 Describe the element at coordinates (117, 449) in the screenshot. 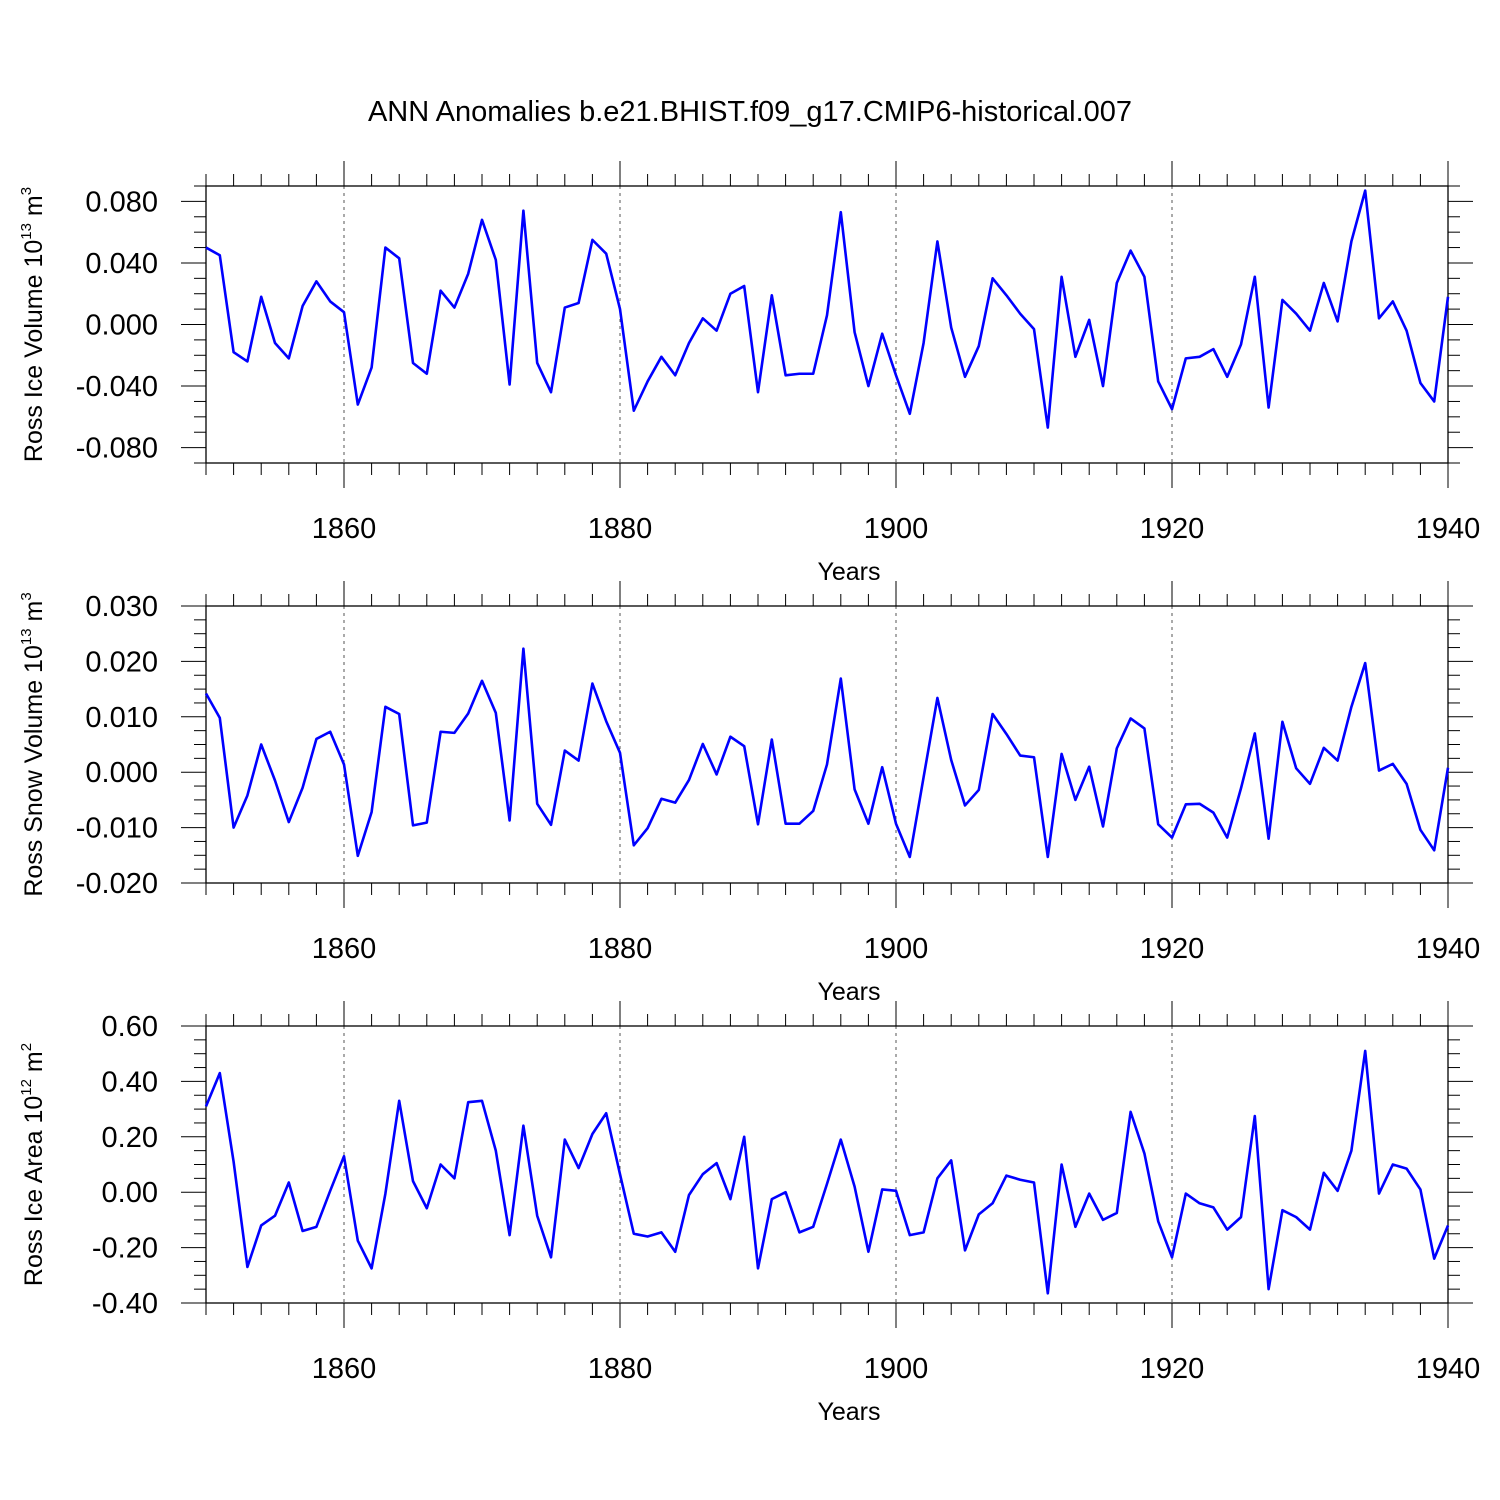

I see `y-tick-label: -0.080` at that location.